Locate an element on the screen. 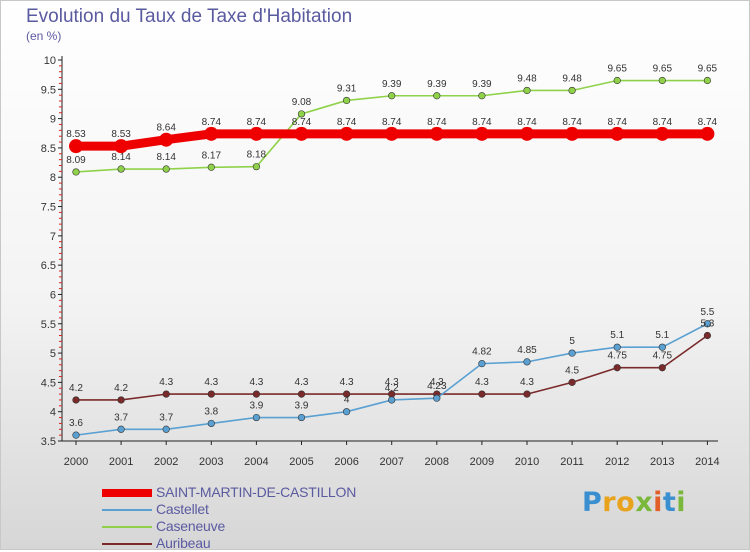 The image size is (750, 552). legend-item: SAINT-MARTIN-DE-CASTILLON is located at coordinates (252, 492).